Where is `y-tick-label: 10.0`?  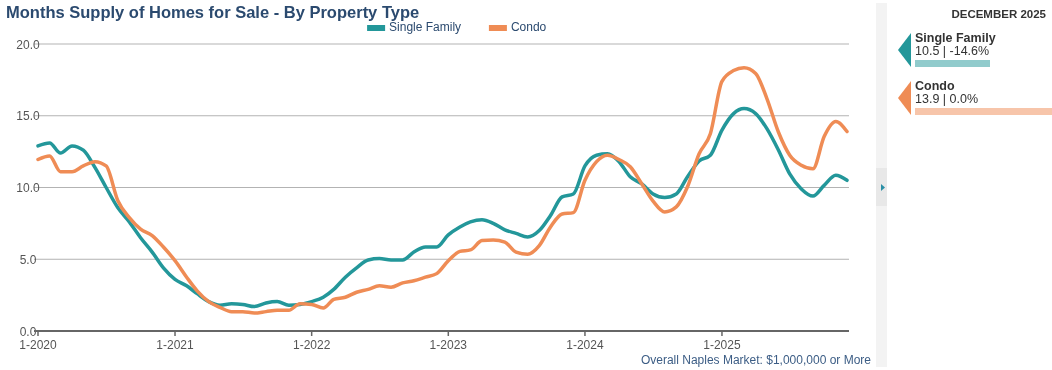 y-tick-label: 10.0 is located at coordinates (28, 188).